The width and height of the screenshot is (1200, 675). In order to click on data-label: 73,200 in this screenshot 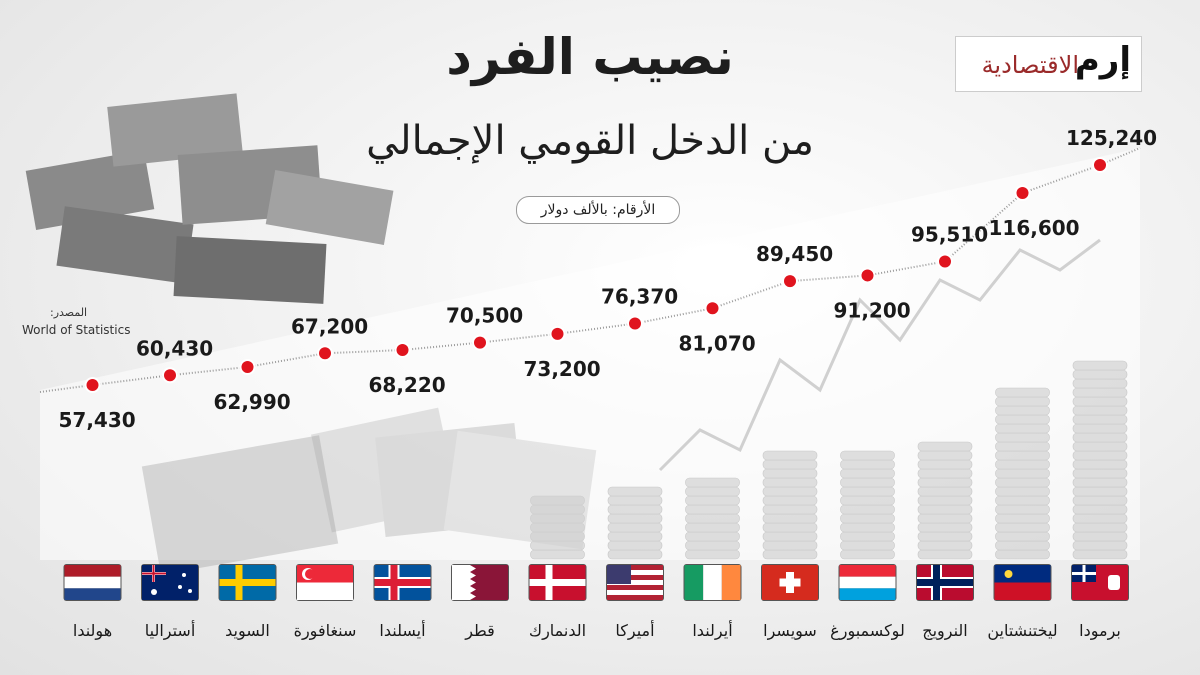, I will do `click(562, 369)`.